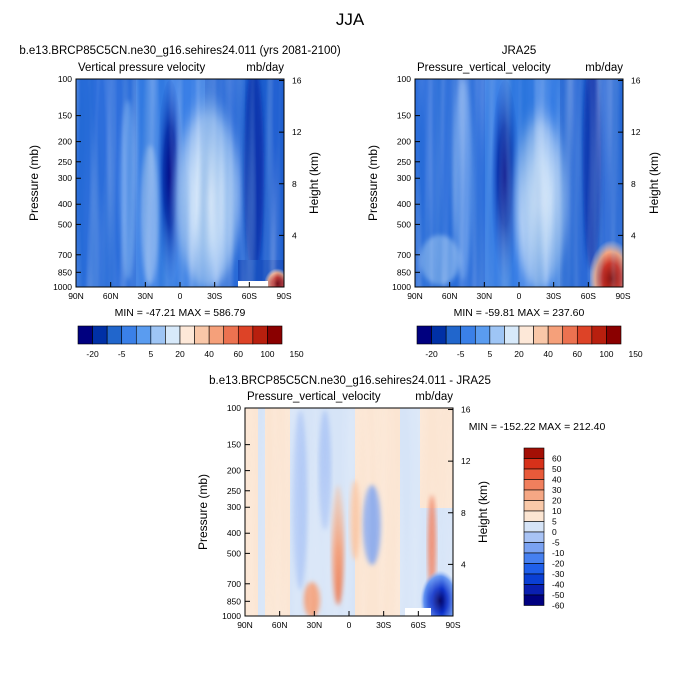  What do you see at coordinates (267, 354) in the screenshot?
I see `colorbar-label: 100` at bounding box center [267, 354].